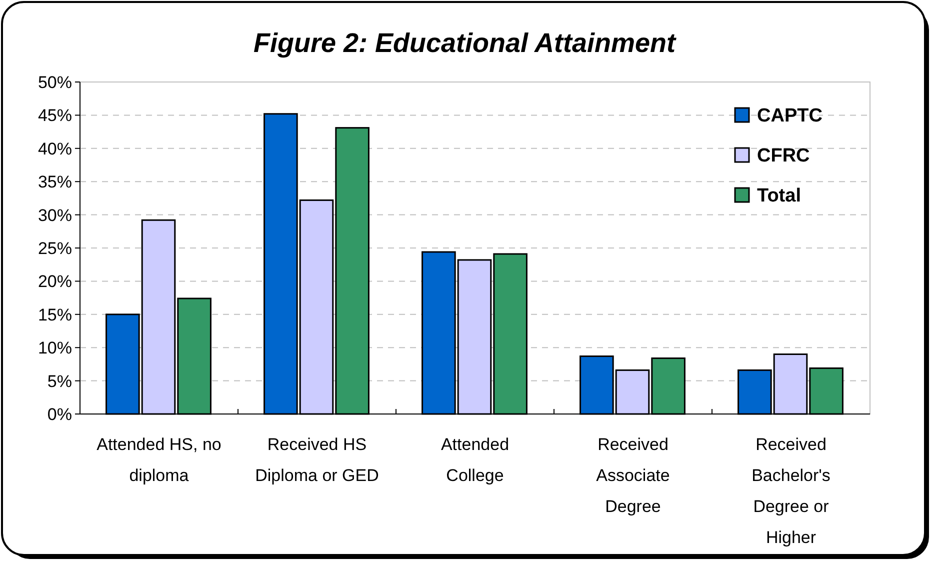 This screenshot has height=565, width=935. I want to click on chart-title: Figure 2: Educational Attainment, so click(465, 43).